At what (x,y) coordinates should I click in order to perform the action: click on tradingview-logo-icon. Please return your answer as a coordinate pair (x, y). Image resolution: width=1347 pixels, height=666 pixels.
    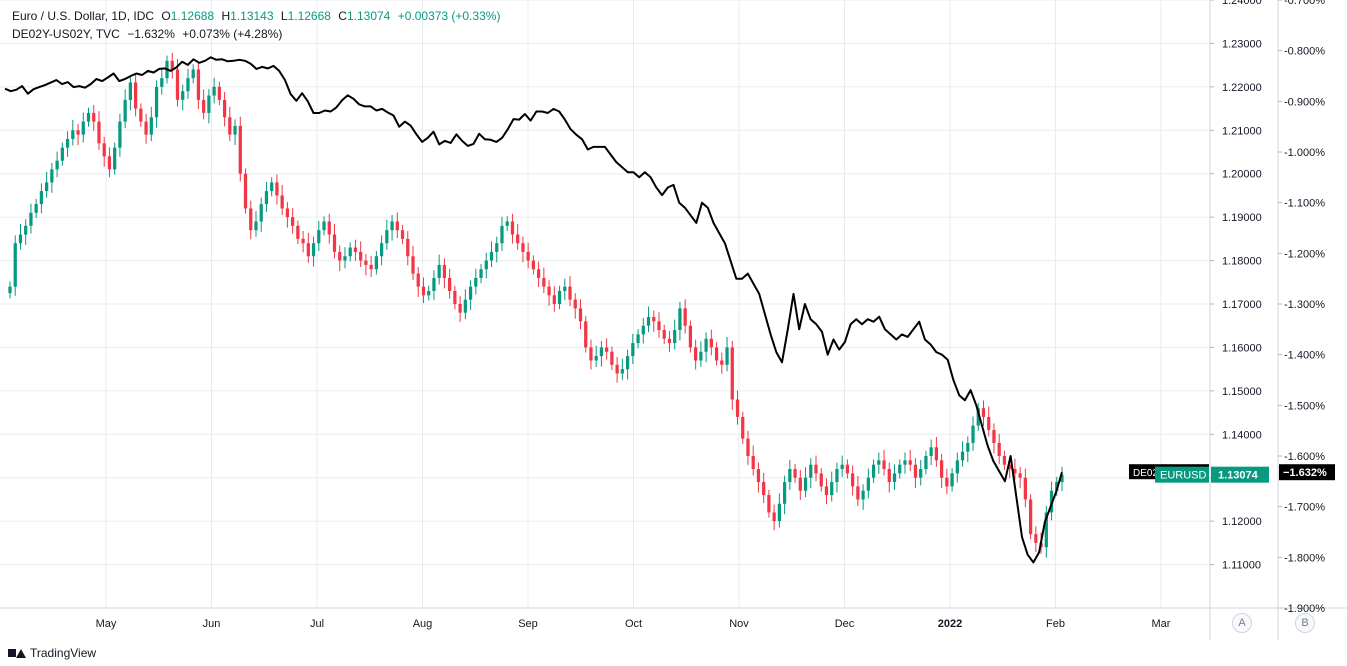
    Looking at the image, I should click on (17, 653).